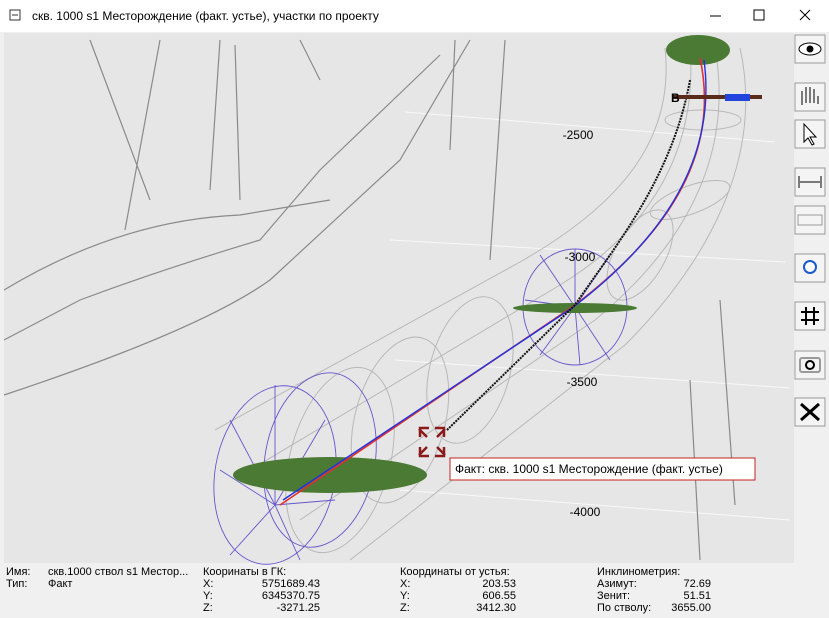 This screenshot has height=618, width=829. What do you see at coordinates (810, 220) in the screenshot?
I see `ruler-button` at bounding box center [810, 220].